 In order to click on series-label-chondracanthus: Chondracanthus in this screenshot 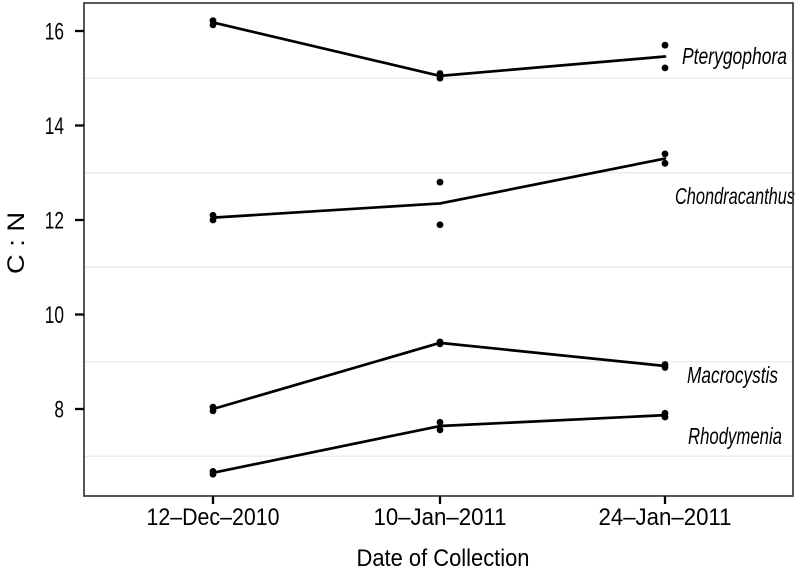, I will do `click(735, 196)`.